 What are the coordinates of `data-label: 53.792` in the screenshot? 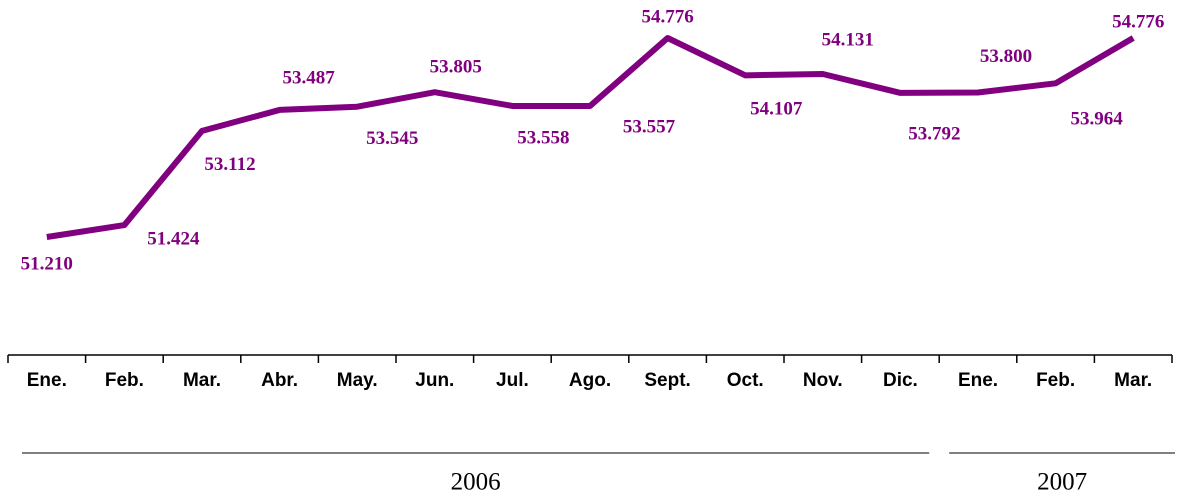 It's located at (934, 133).